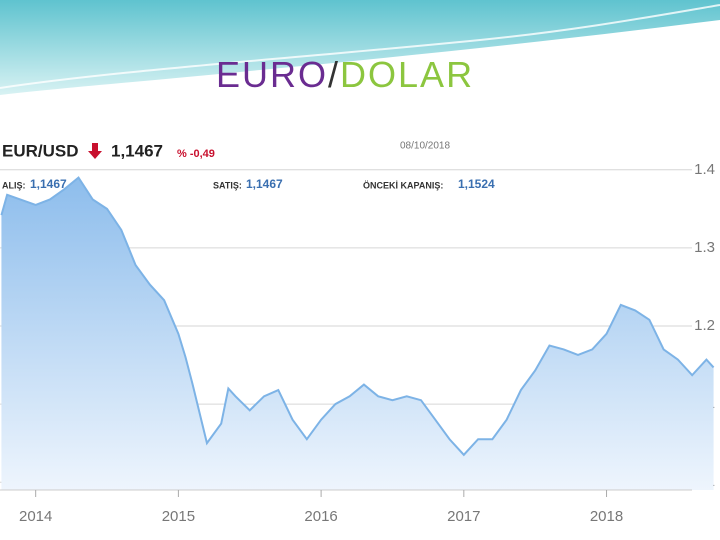 This screenshot has height=540, width=720. Describe the element at coordinates (95, 151) in the screenshot. I see `down-arrow` at that location.